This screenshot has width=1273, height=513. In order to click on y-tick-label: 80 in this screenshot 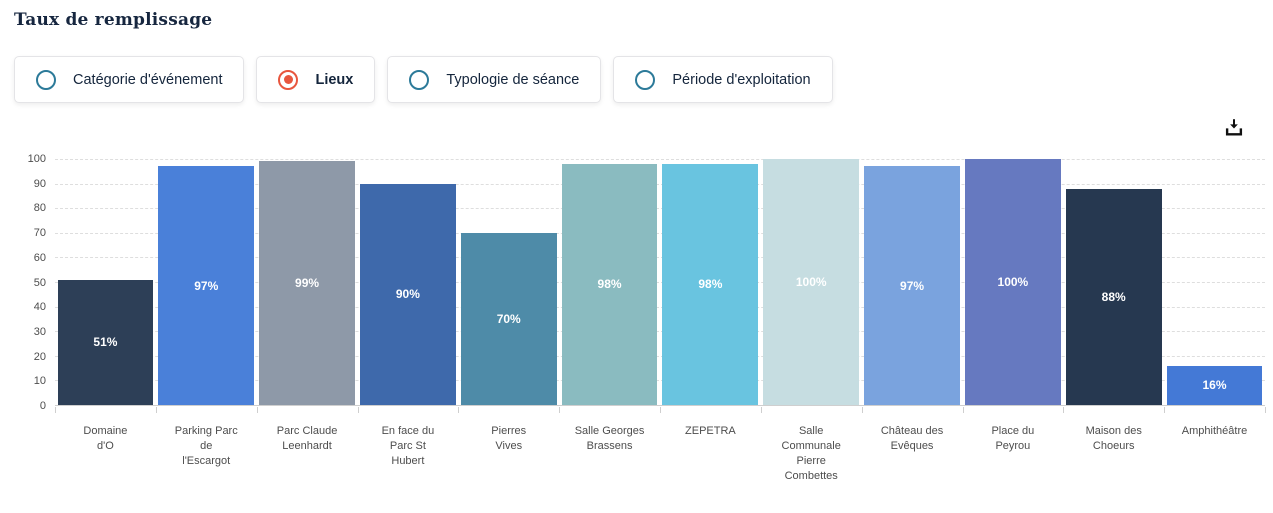, I will do `click(39, 208)`.